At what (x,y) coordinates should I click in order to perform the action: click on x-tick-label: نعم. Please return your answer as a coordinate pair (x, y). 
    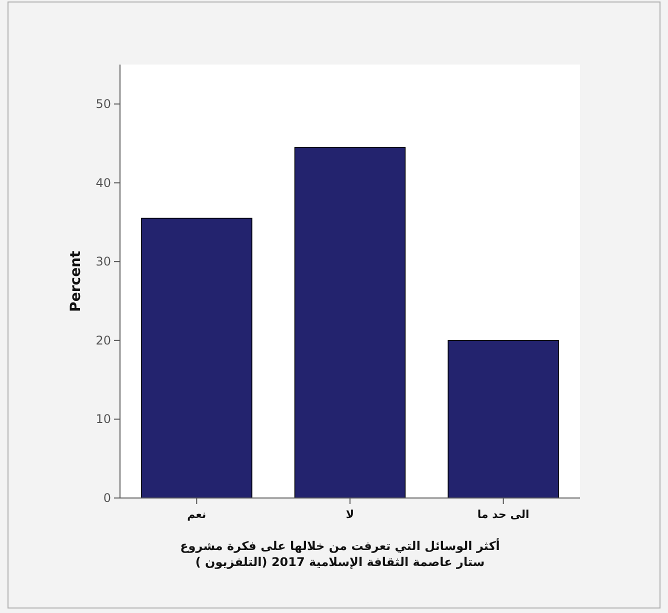
    Looking at the image, I should click on (196, 514).